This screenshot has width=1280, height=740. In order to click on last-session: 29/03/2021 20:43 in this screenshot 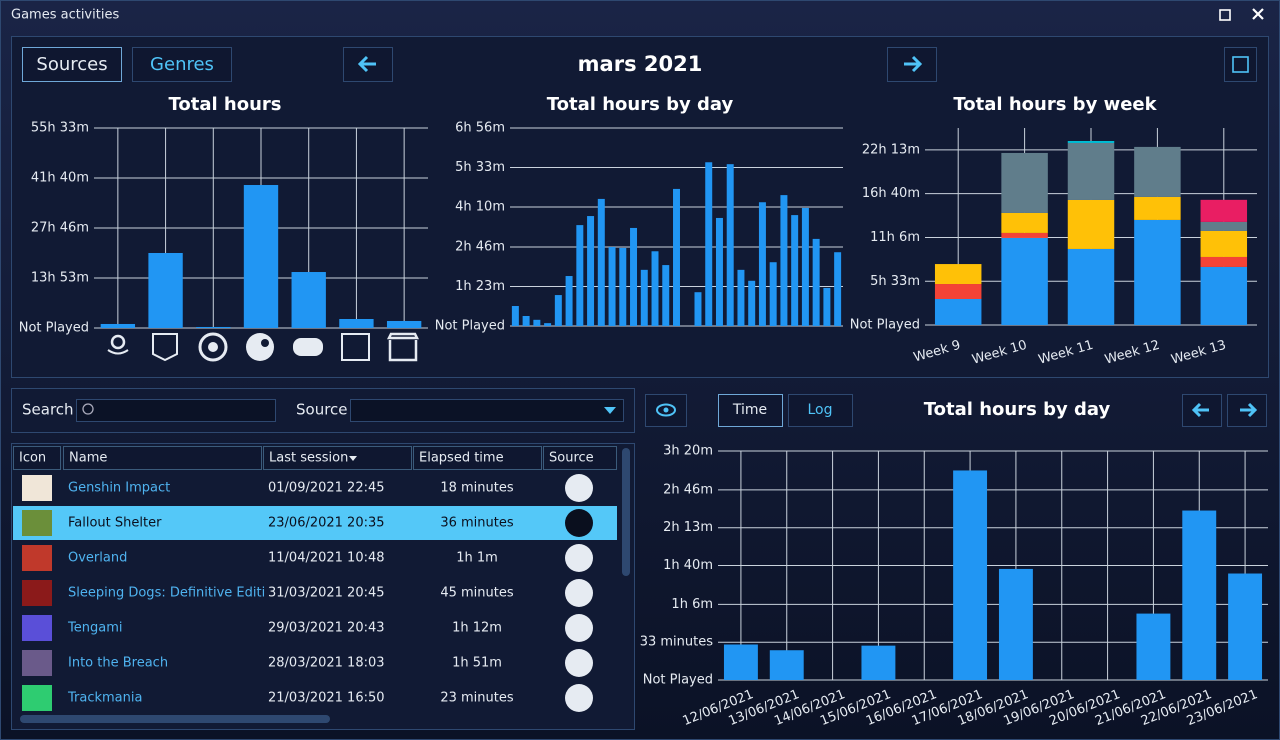, I will do `click(326, 628)`.